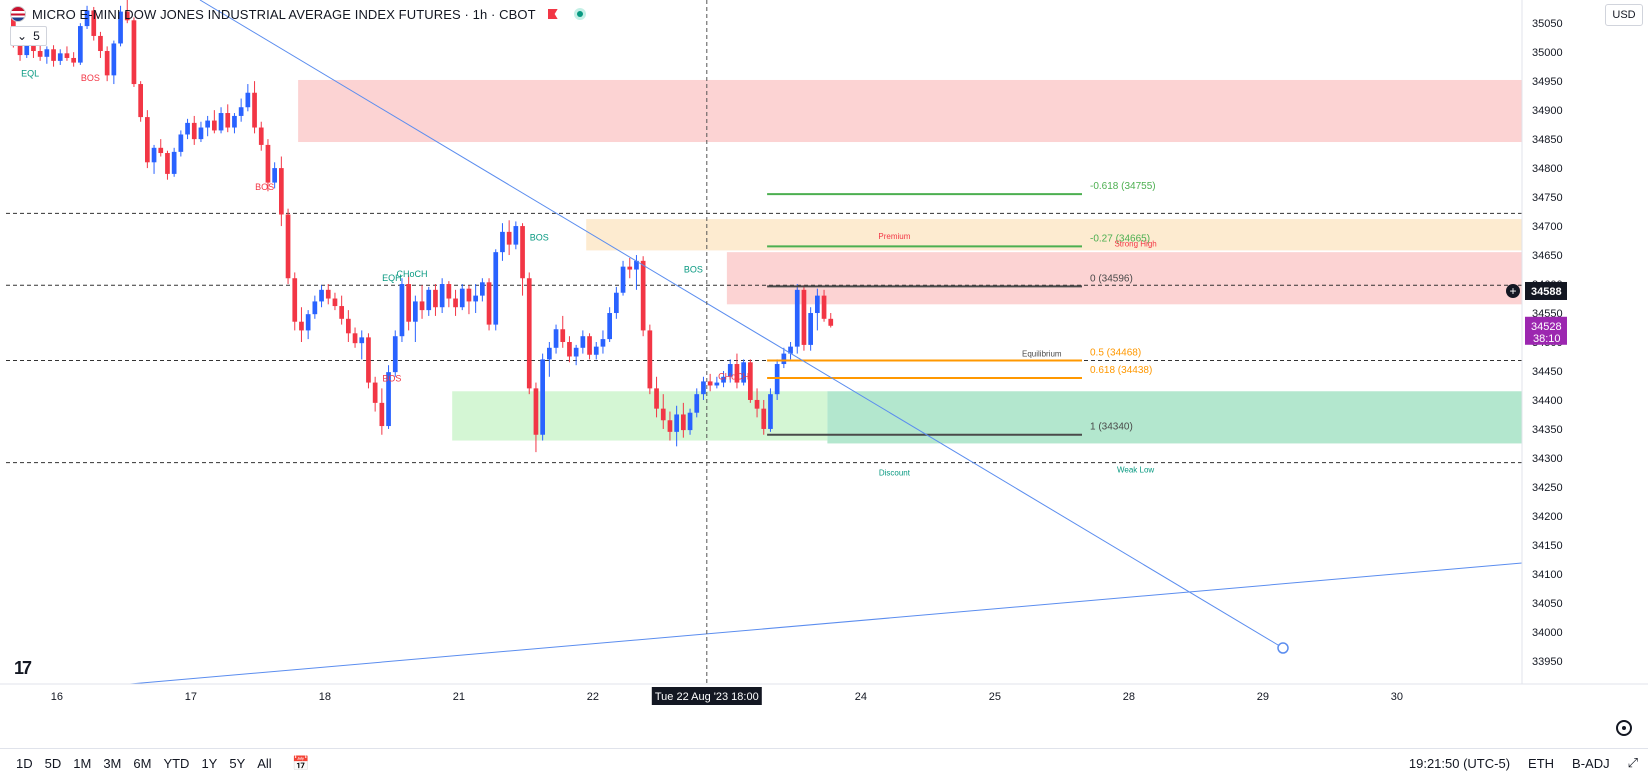  Describe the element at coordinates (1283, 648) in the screenshot. I see `trendline-handle` at that location.